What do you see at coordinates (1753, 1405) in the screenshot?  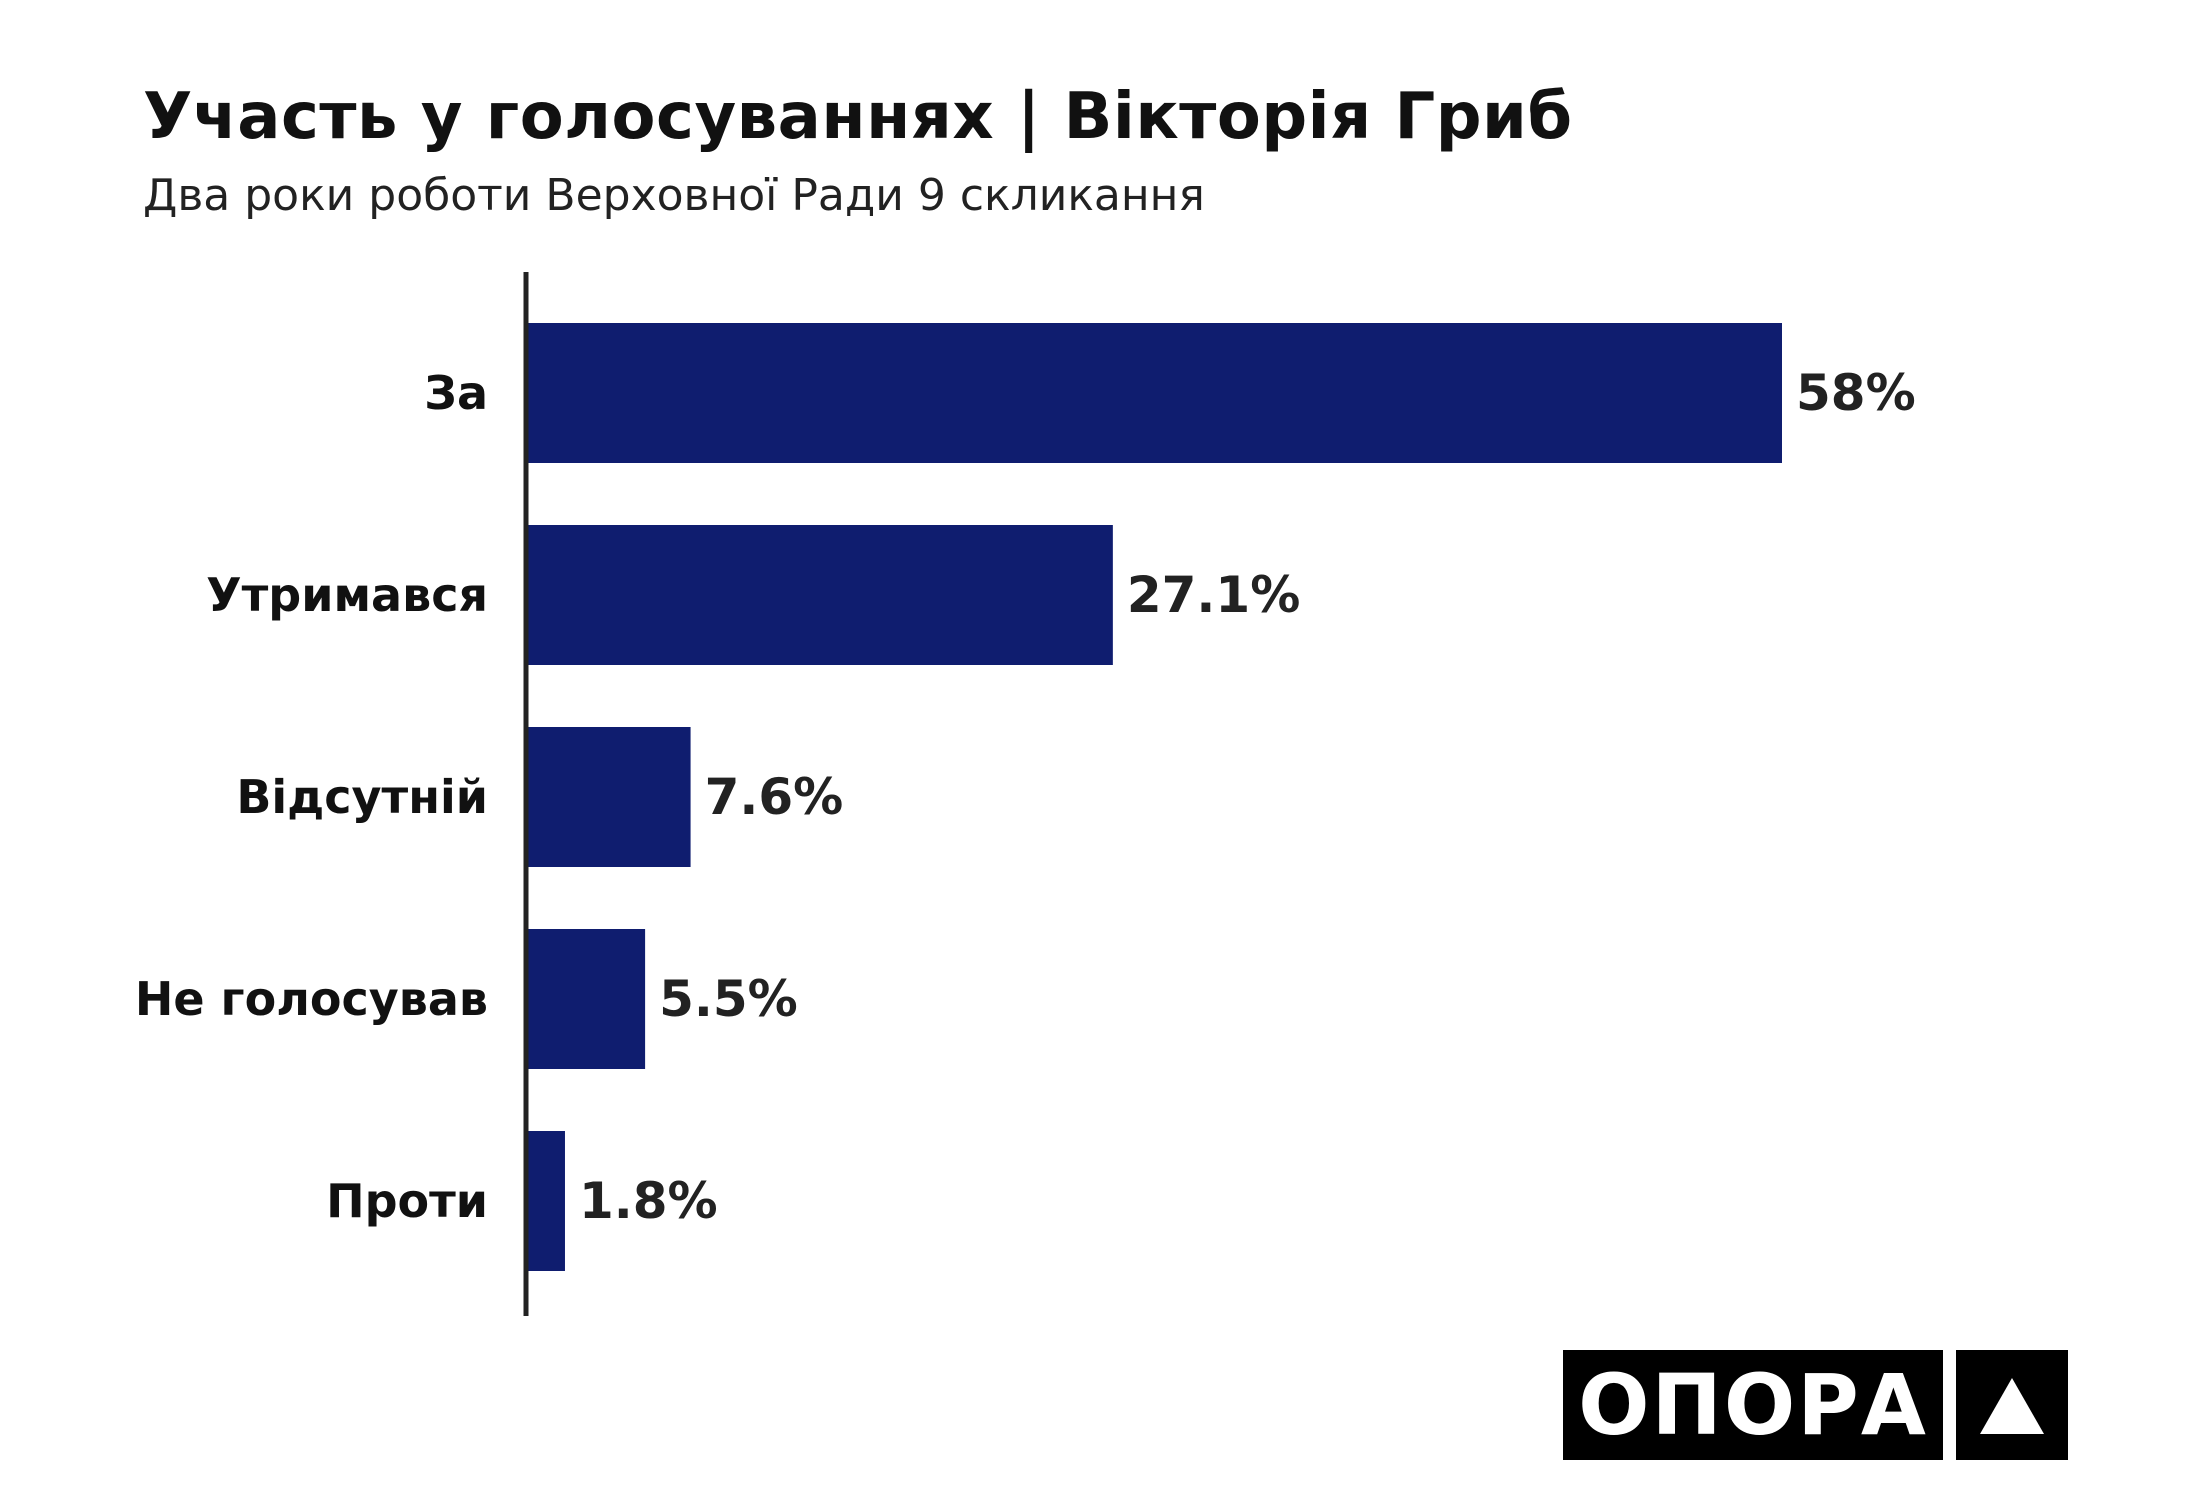 I see `logo-wordmark: ОПОРА` at bounding box center [1753, 1405].